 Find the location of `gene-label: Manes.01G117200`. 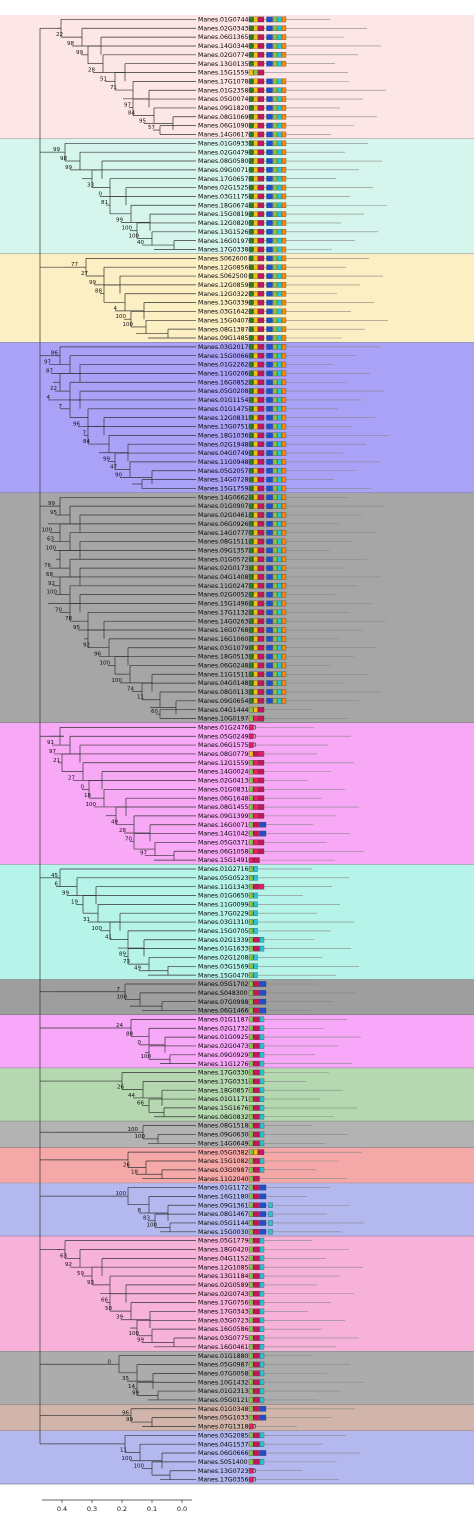

gene-label: Manes.01G117200 is located at coordinates (227, 1188).